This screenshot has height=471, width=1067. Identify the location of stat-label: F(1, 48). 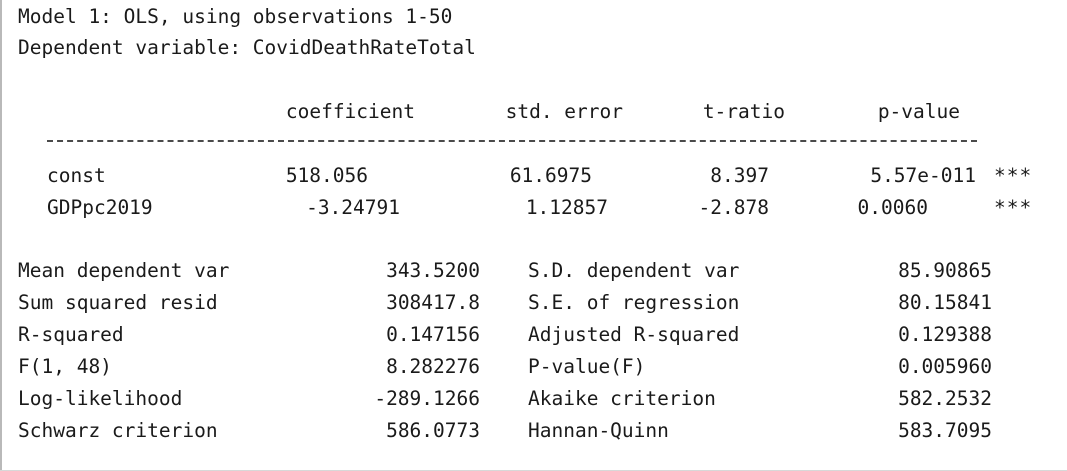
(65, 366).